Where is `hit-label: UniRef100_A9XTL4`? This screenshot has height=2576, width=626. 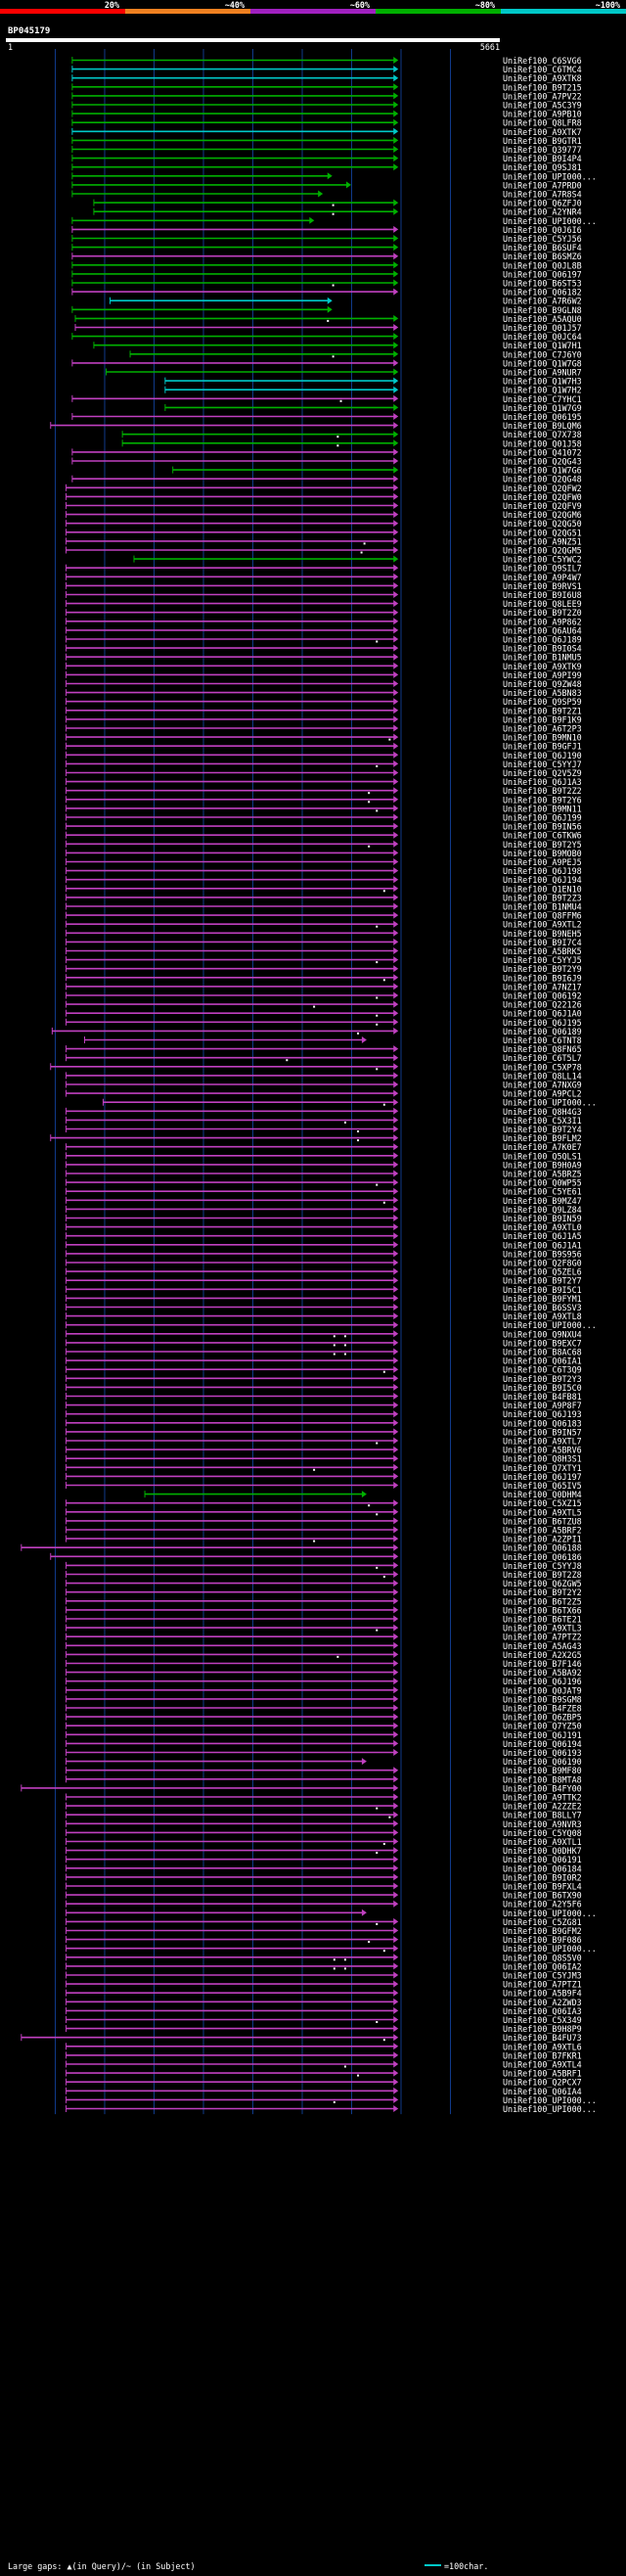
hit-label: UniRef100_A9XTL4 is located at coordinates (542, 2065).